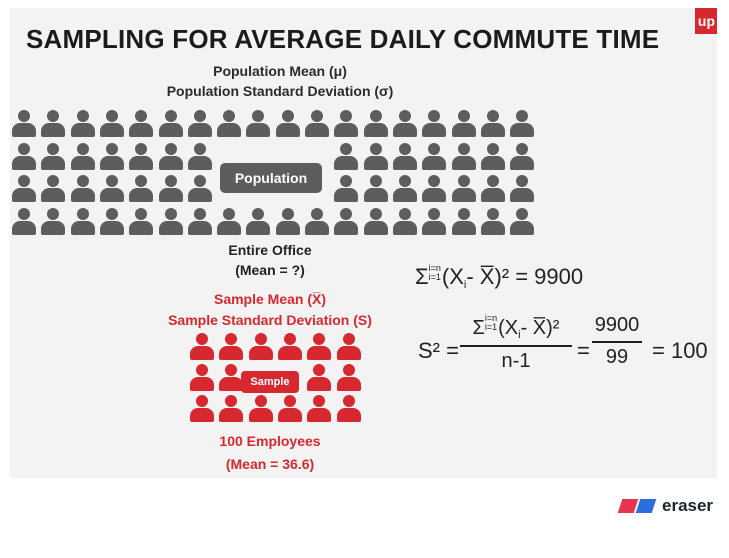 This screenshot has width=729, height=558. Describe the element at coordinates (706, 21) in the screenshot. I see `brand-logo: up` at that location.